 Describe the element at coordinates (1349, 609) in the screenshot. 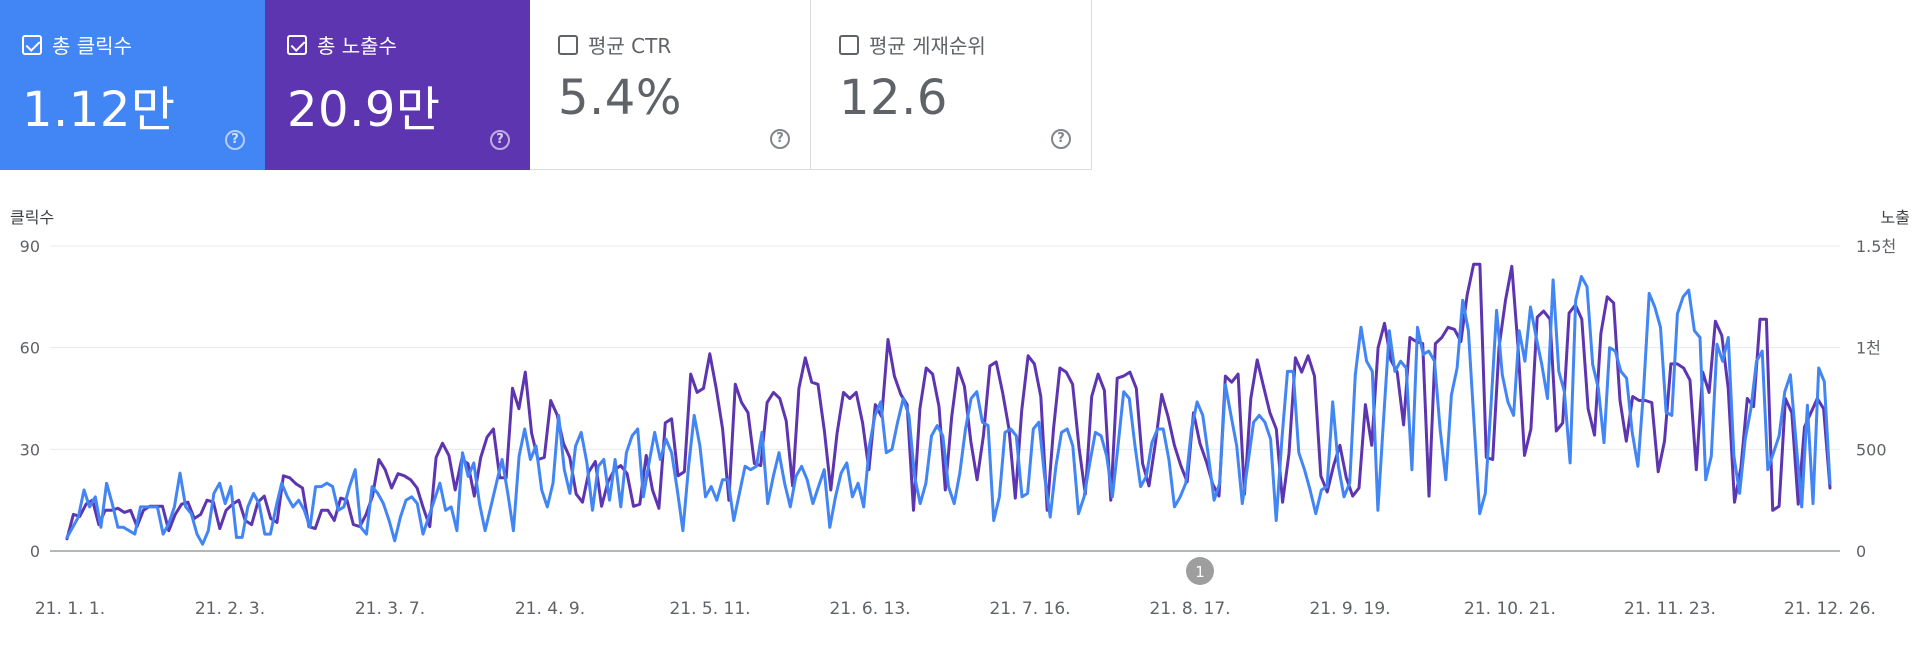

I see `x-tick-label: 21. 9. 19.` at that location.